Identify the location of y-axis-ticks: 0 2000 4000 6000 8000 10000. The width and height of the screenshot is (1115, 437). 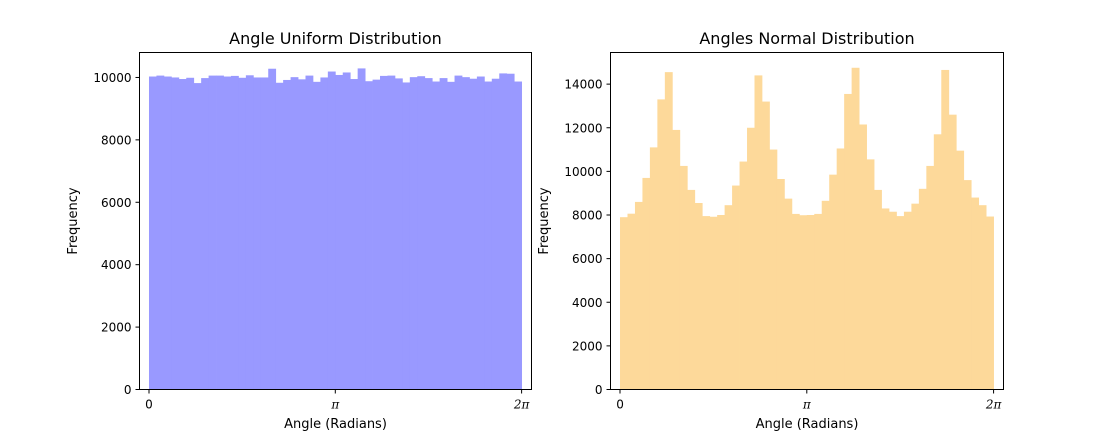
(116, 234).